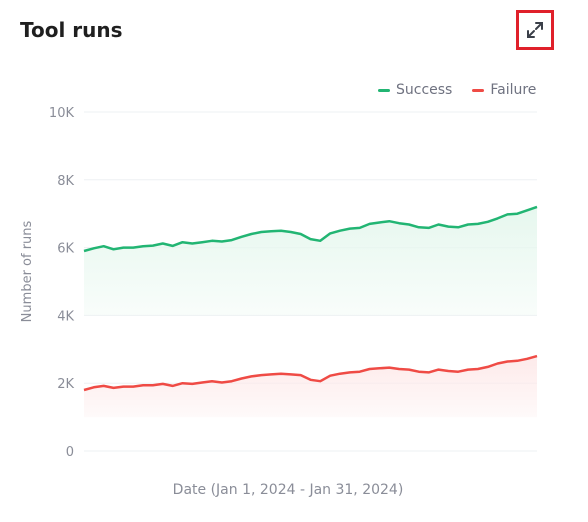  Describe the element at coordinates (457, 90) in the screenshot. I see `chart-legend: Success Failure` at that location.